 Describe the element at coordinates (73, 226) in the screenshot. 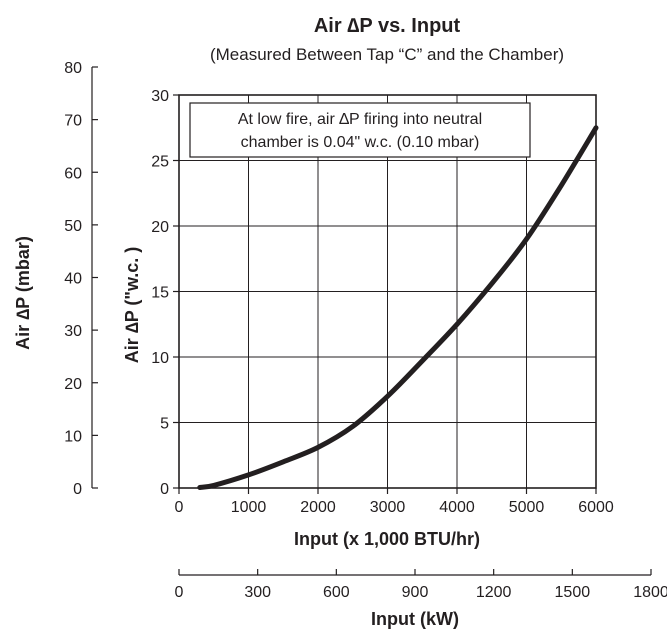

I see `secondary-y-tick-label: 50` at that location.